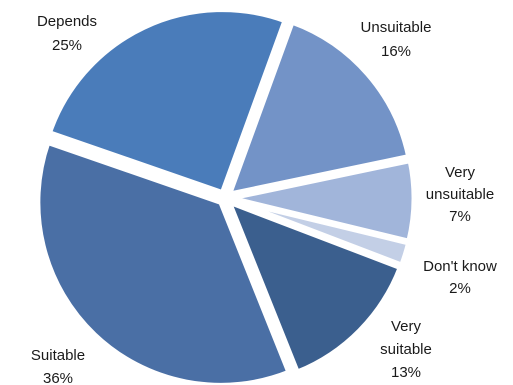  I want to click on slice-label-depends: Depends 25%, so click(67, 33).